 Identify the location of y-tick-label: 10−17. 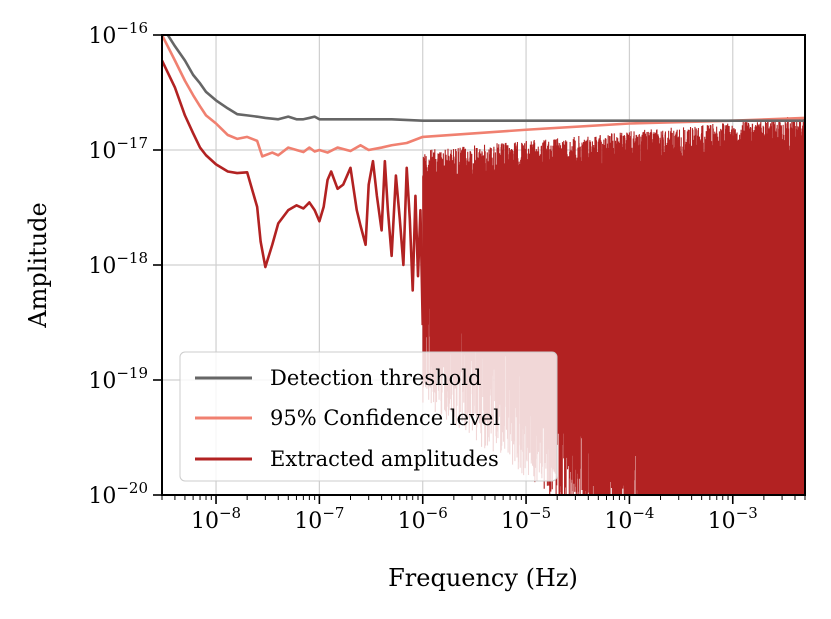
(118, 149).